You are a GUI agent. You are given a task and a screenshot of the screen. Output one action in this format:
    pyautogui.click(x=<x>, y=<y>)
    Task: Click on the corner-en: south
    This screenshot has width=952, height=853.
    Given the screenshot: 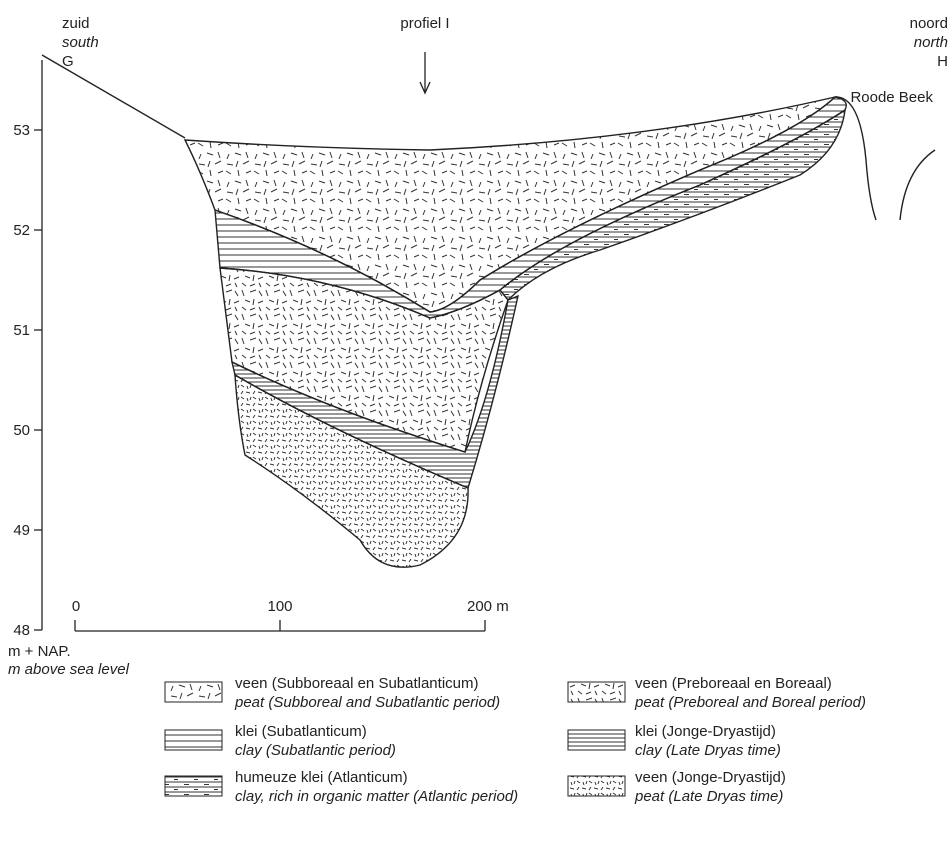 What is the action you would take?
    pyautogui.click(x=80, y=42)
    